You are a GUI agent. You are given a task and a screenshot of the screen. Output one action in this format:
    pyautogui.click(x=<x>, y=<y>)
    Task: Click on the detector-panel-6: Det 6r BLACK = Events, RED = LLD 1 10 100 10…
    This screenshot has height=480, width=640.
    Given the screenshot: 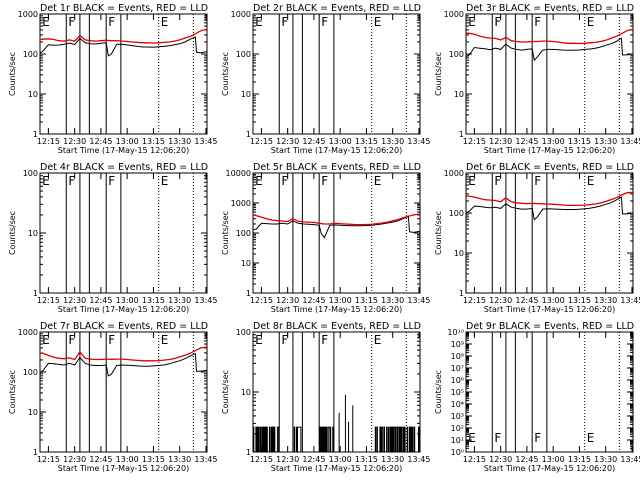 What is the action you would take?
    pyautogui.click(x=537, y=238)
    